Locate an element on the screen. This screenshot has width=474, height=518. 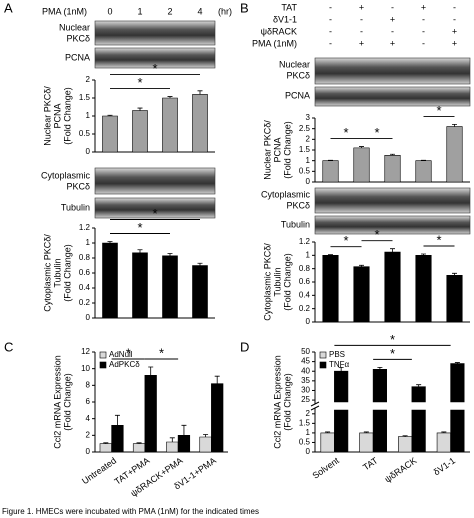
legend-swatch is located at coordinates (323, 365).